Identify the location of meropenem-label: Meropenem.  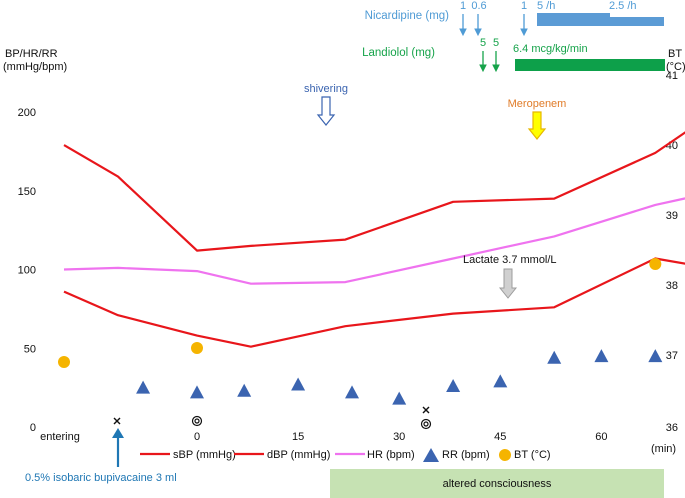
(537, 104).